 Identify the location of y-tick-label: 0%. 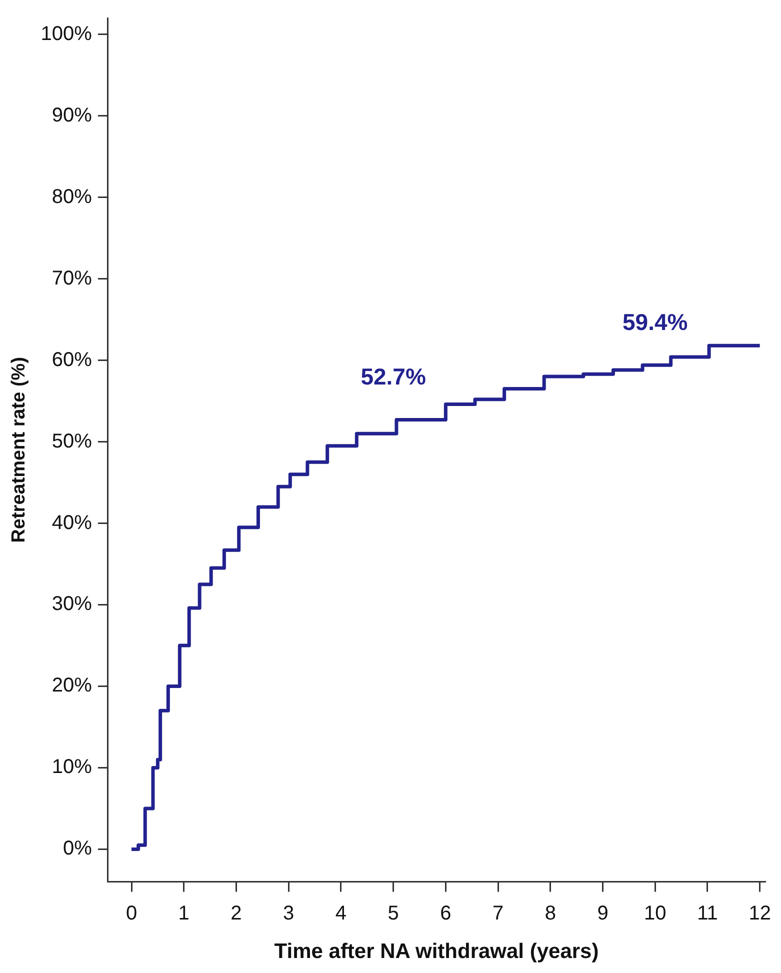
(77, 849).